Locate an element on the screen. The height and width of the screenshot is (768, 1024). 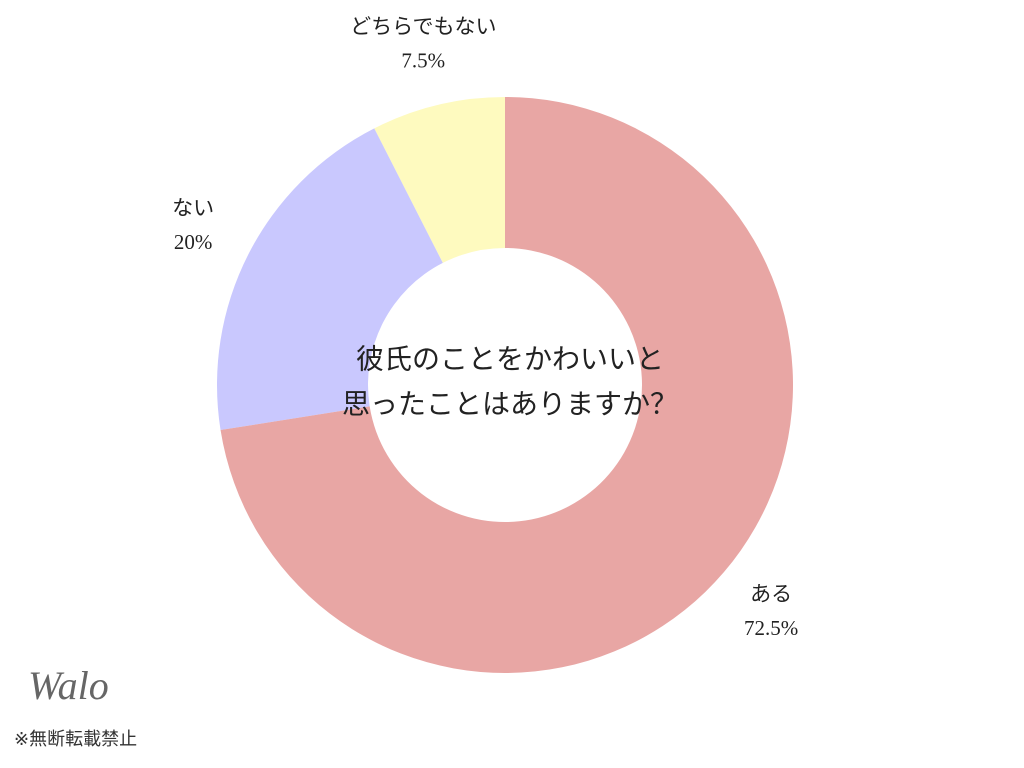
slice-label: どちらでもない is located at coordinates (423, 26).